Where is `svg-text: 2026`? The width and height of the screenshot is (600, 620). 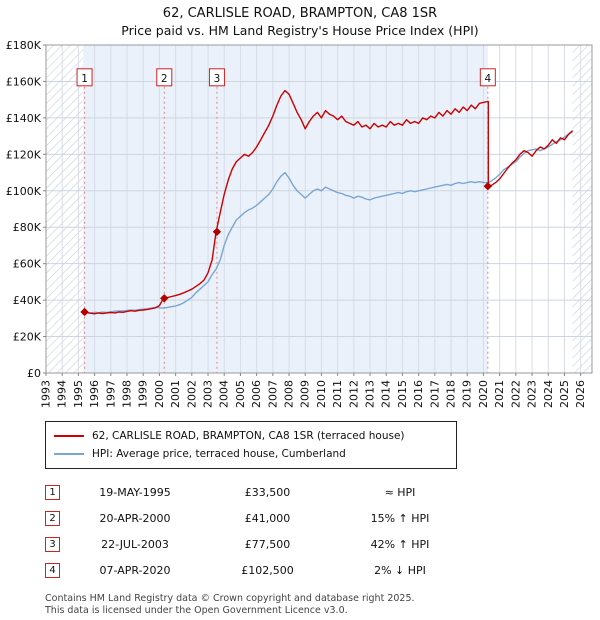 svg-text: 2026 is located at coordinates (580, 394).